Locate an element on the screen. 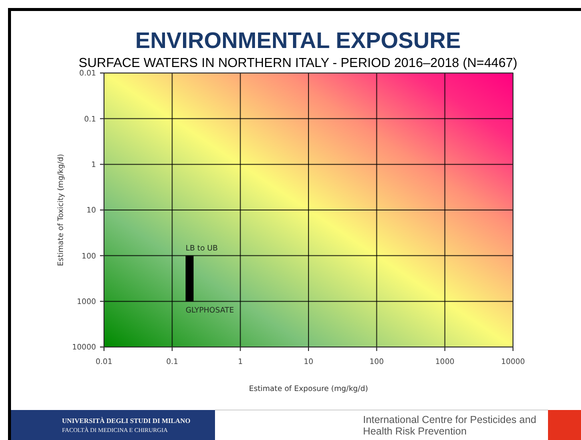 The width and height of the screenshot is (581, 440). chart-title: ENVIRONMENTAL EXPOSURE is located at coordinates (298, 40).